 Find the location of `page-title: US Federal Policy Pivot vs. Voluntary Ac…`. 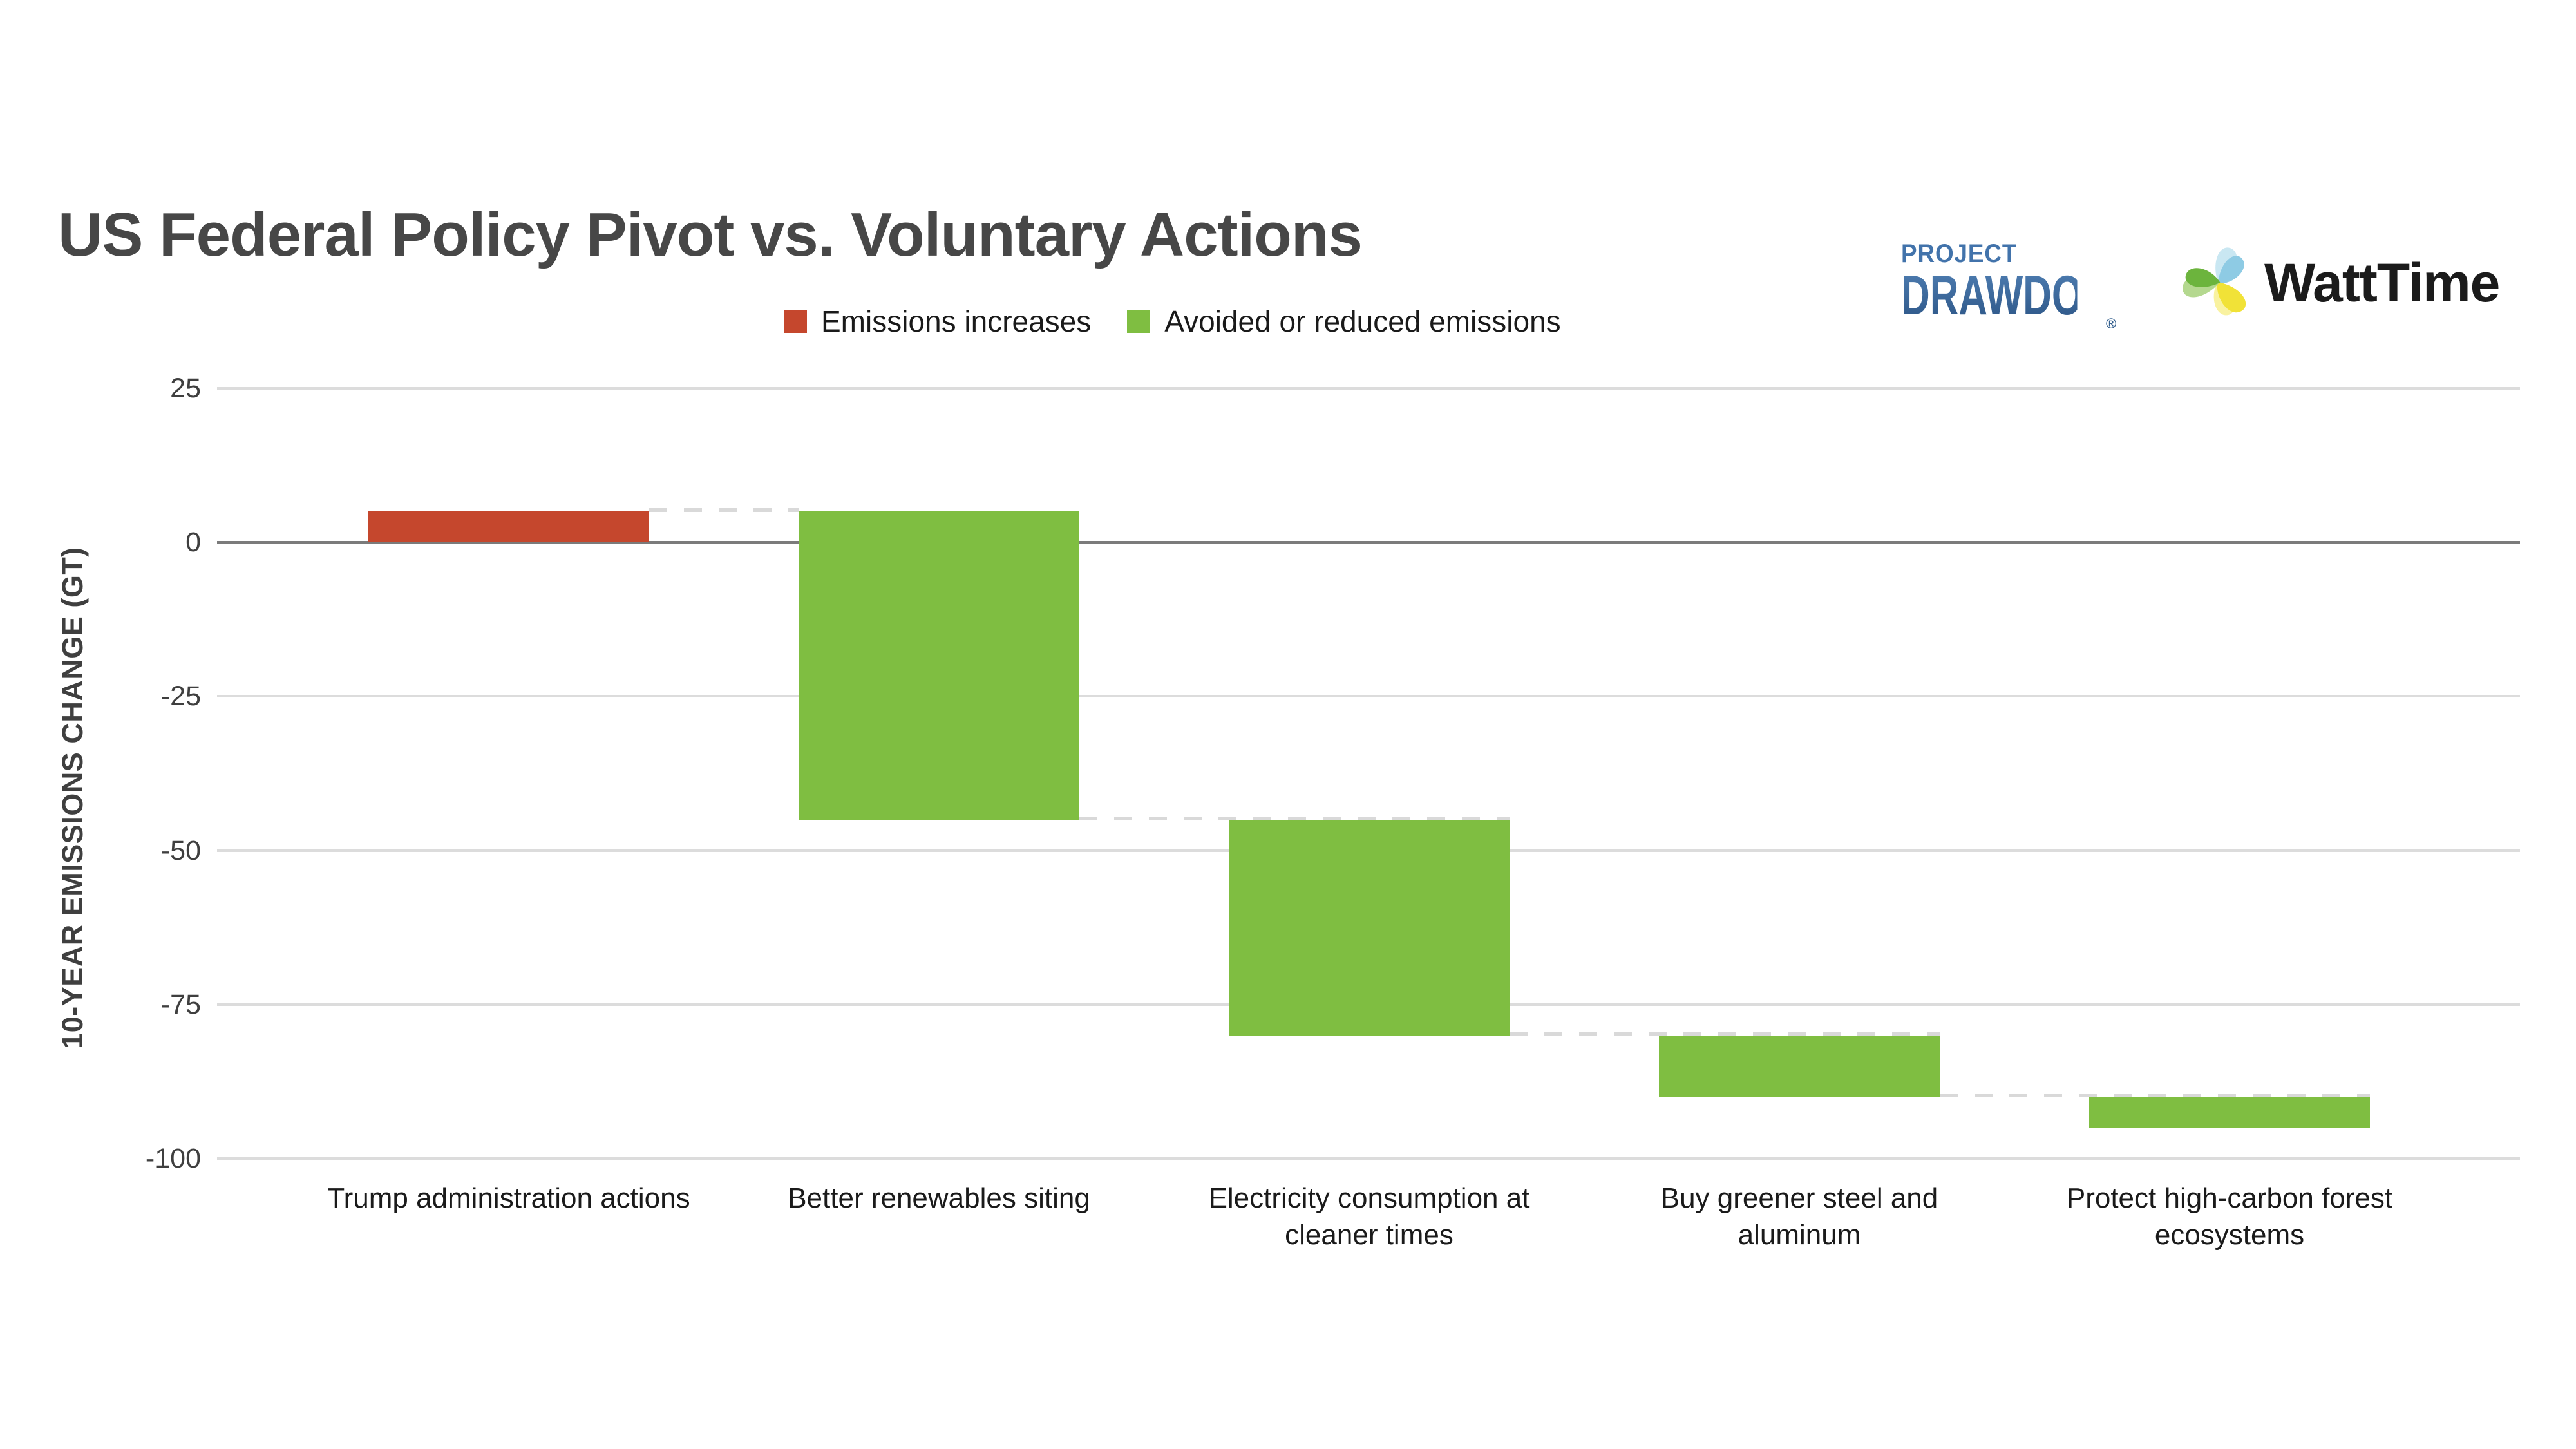

page-title: US Federal Policy Pivot vs. Voluntary Ac… is located at coordinates (711, 234).